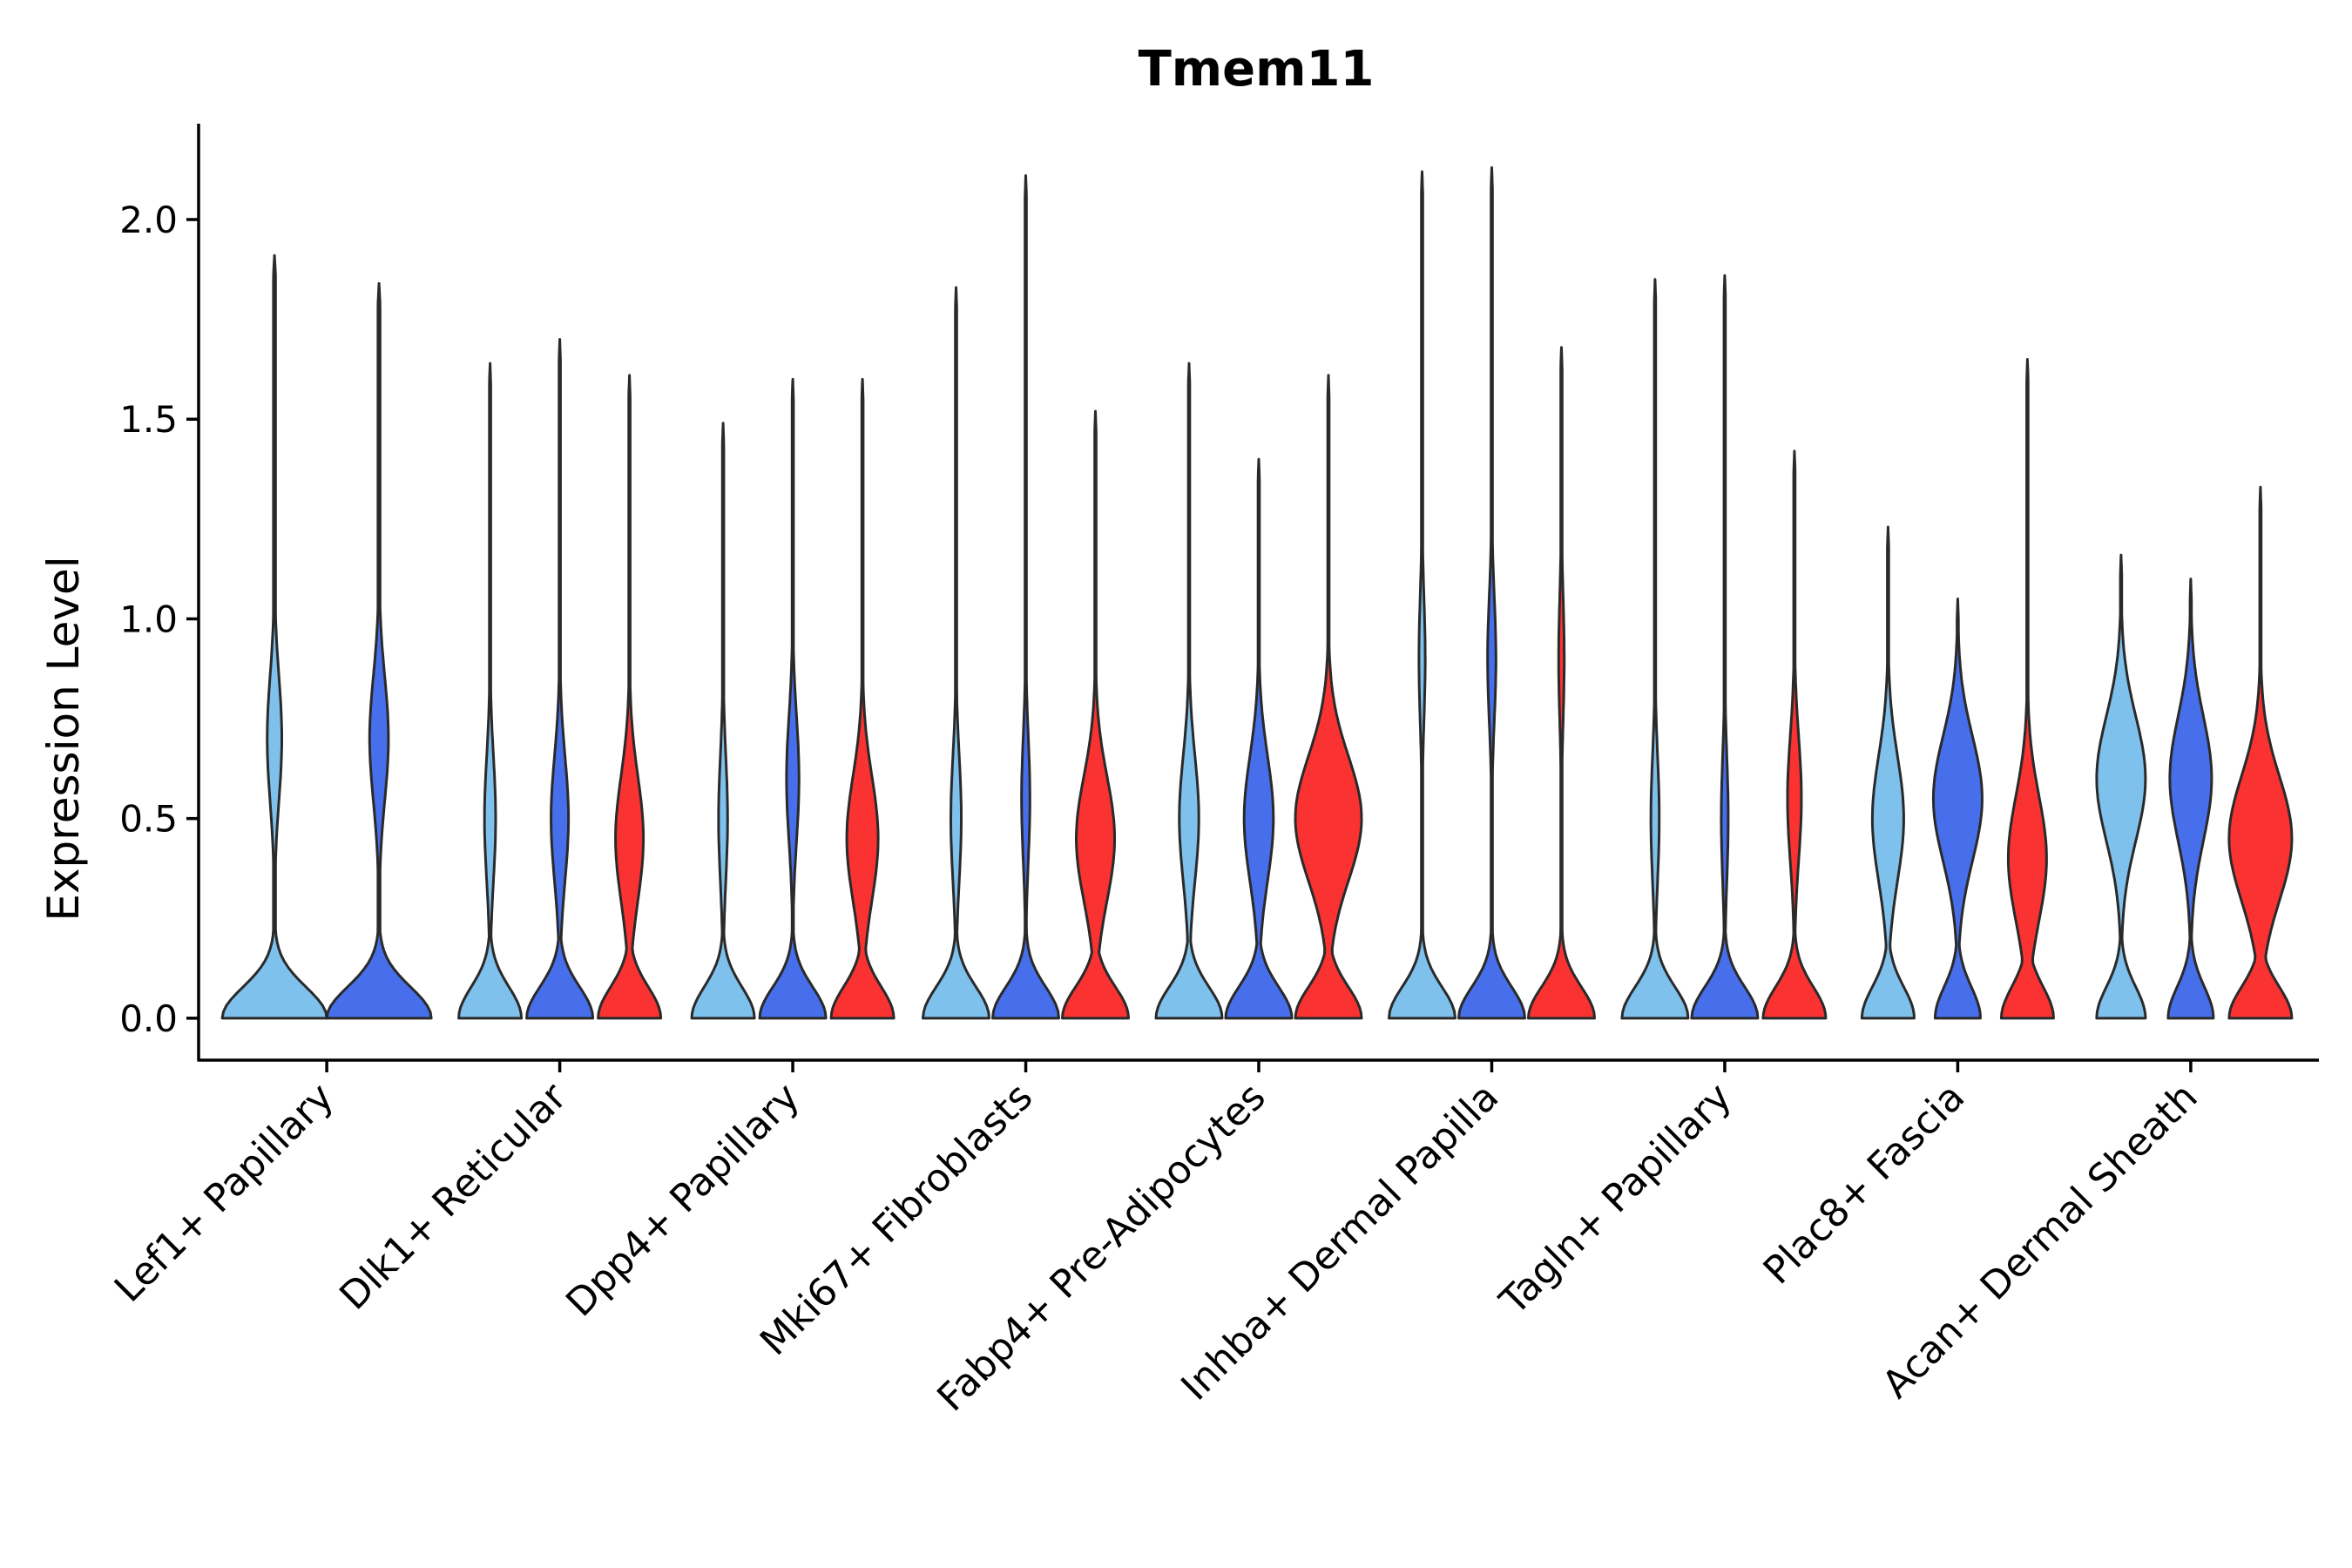  What do you see at coordinates (683, 1201) in the screenshot?
I see `x-tick-label: Dpp4+ Papillary` at bounding box center [683, 1201].